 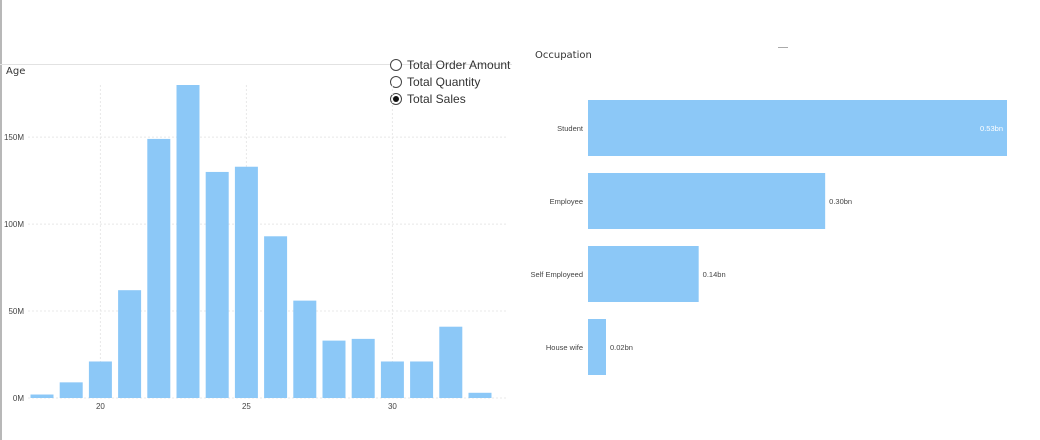 What do you see at coordinates (621, 347) in the screenshot?
I see `data-label: 0.02bn` at bounding box center [621, 347].